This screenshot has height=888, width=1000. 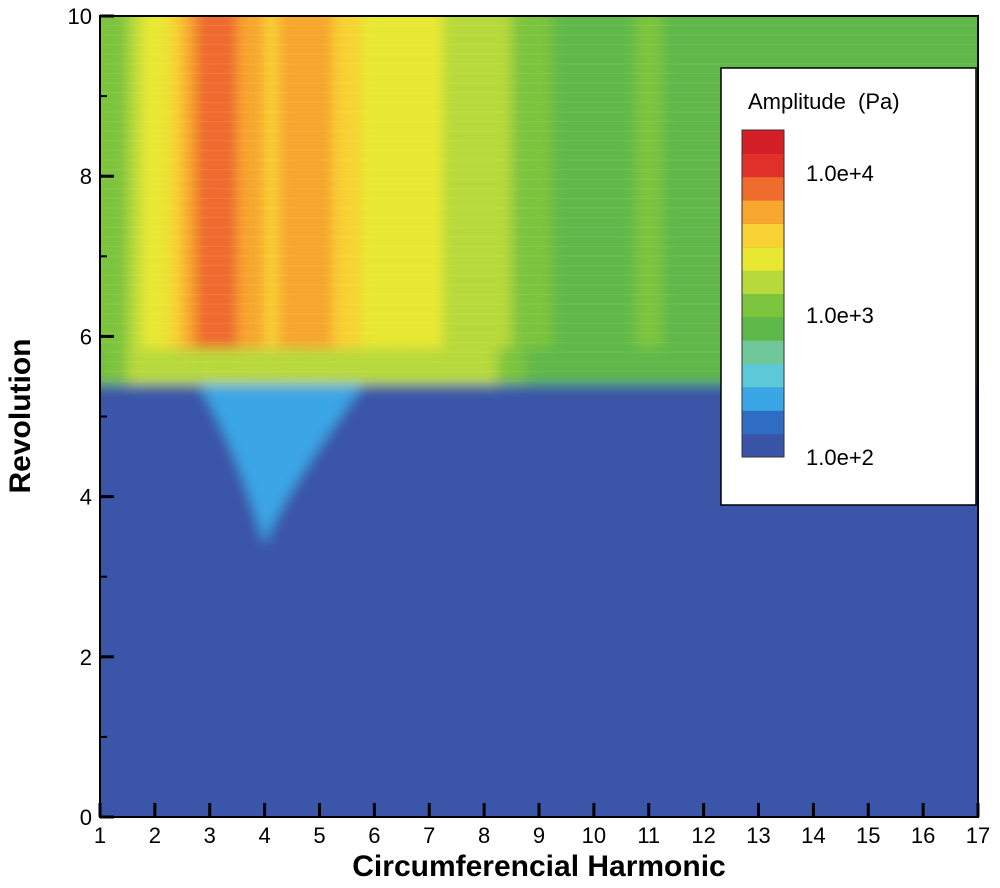 What do you see at coordinates (86, 657) in the screenshot?
I see `y-tick-label: 2` at bounding box center [86, 657].